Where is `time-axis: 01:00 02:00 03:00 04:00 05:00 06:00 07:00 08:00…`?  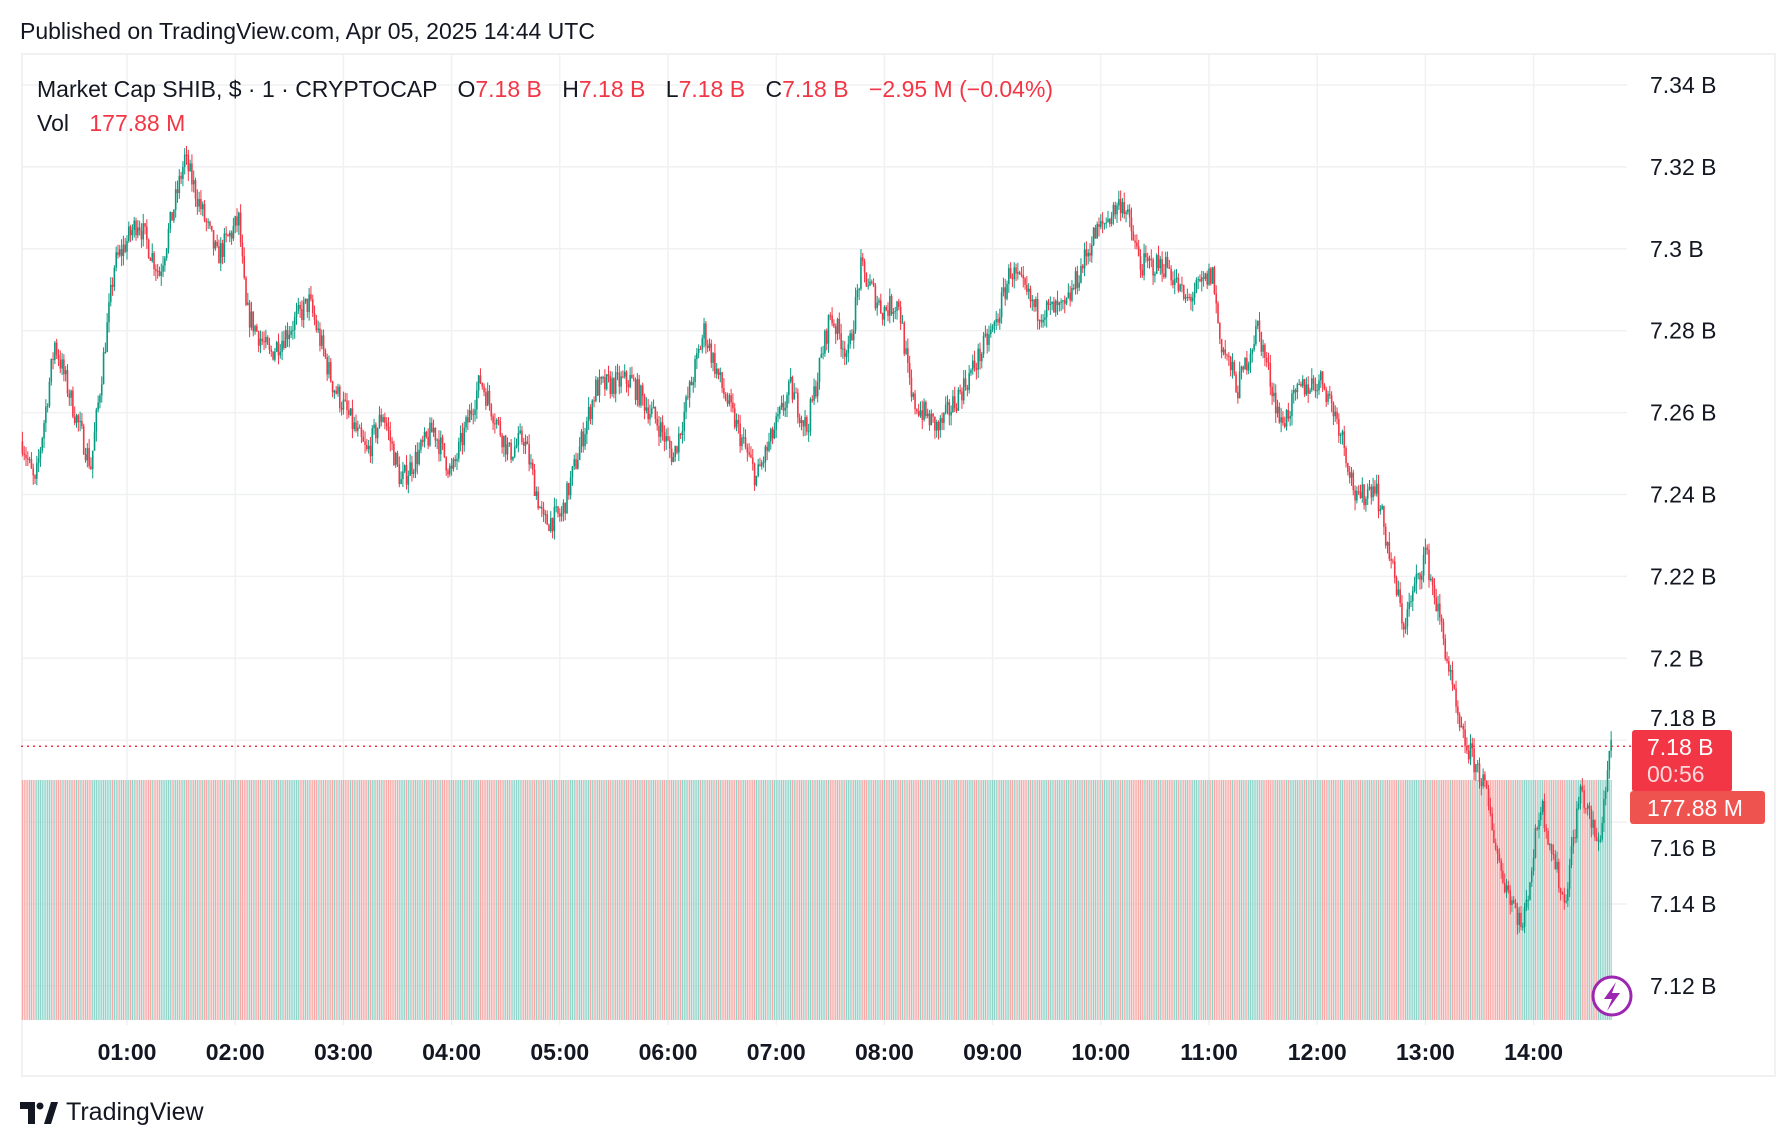
time-axis: 01:00 02:00 03:00 04:00 05:00 06:00 07:00 08:00… is located at coordinates (830, 1052).